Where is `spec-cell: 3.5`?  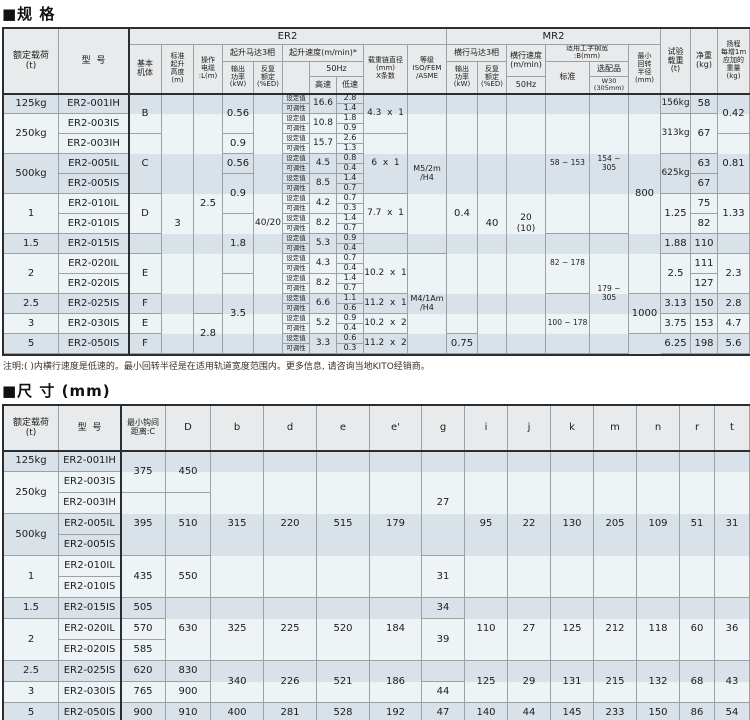 spec-cell: 3.5 is located at coordinates (238, 314).